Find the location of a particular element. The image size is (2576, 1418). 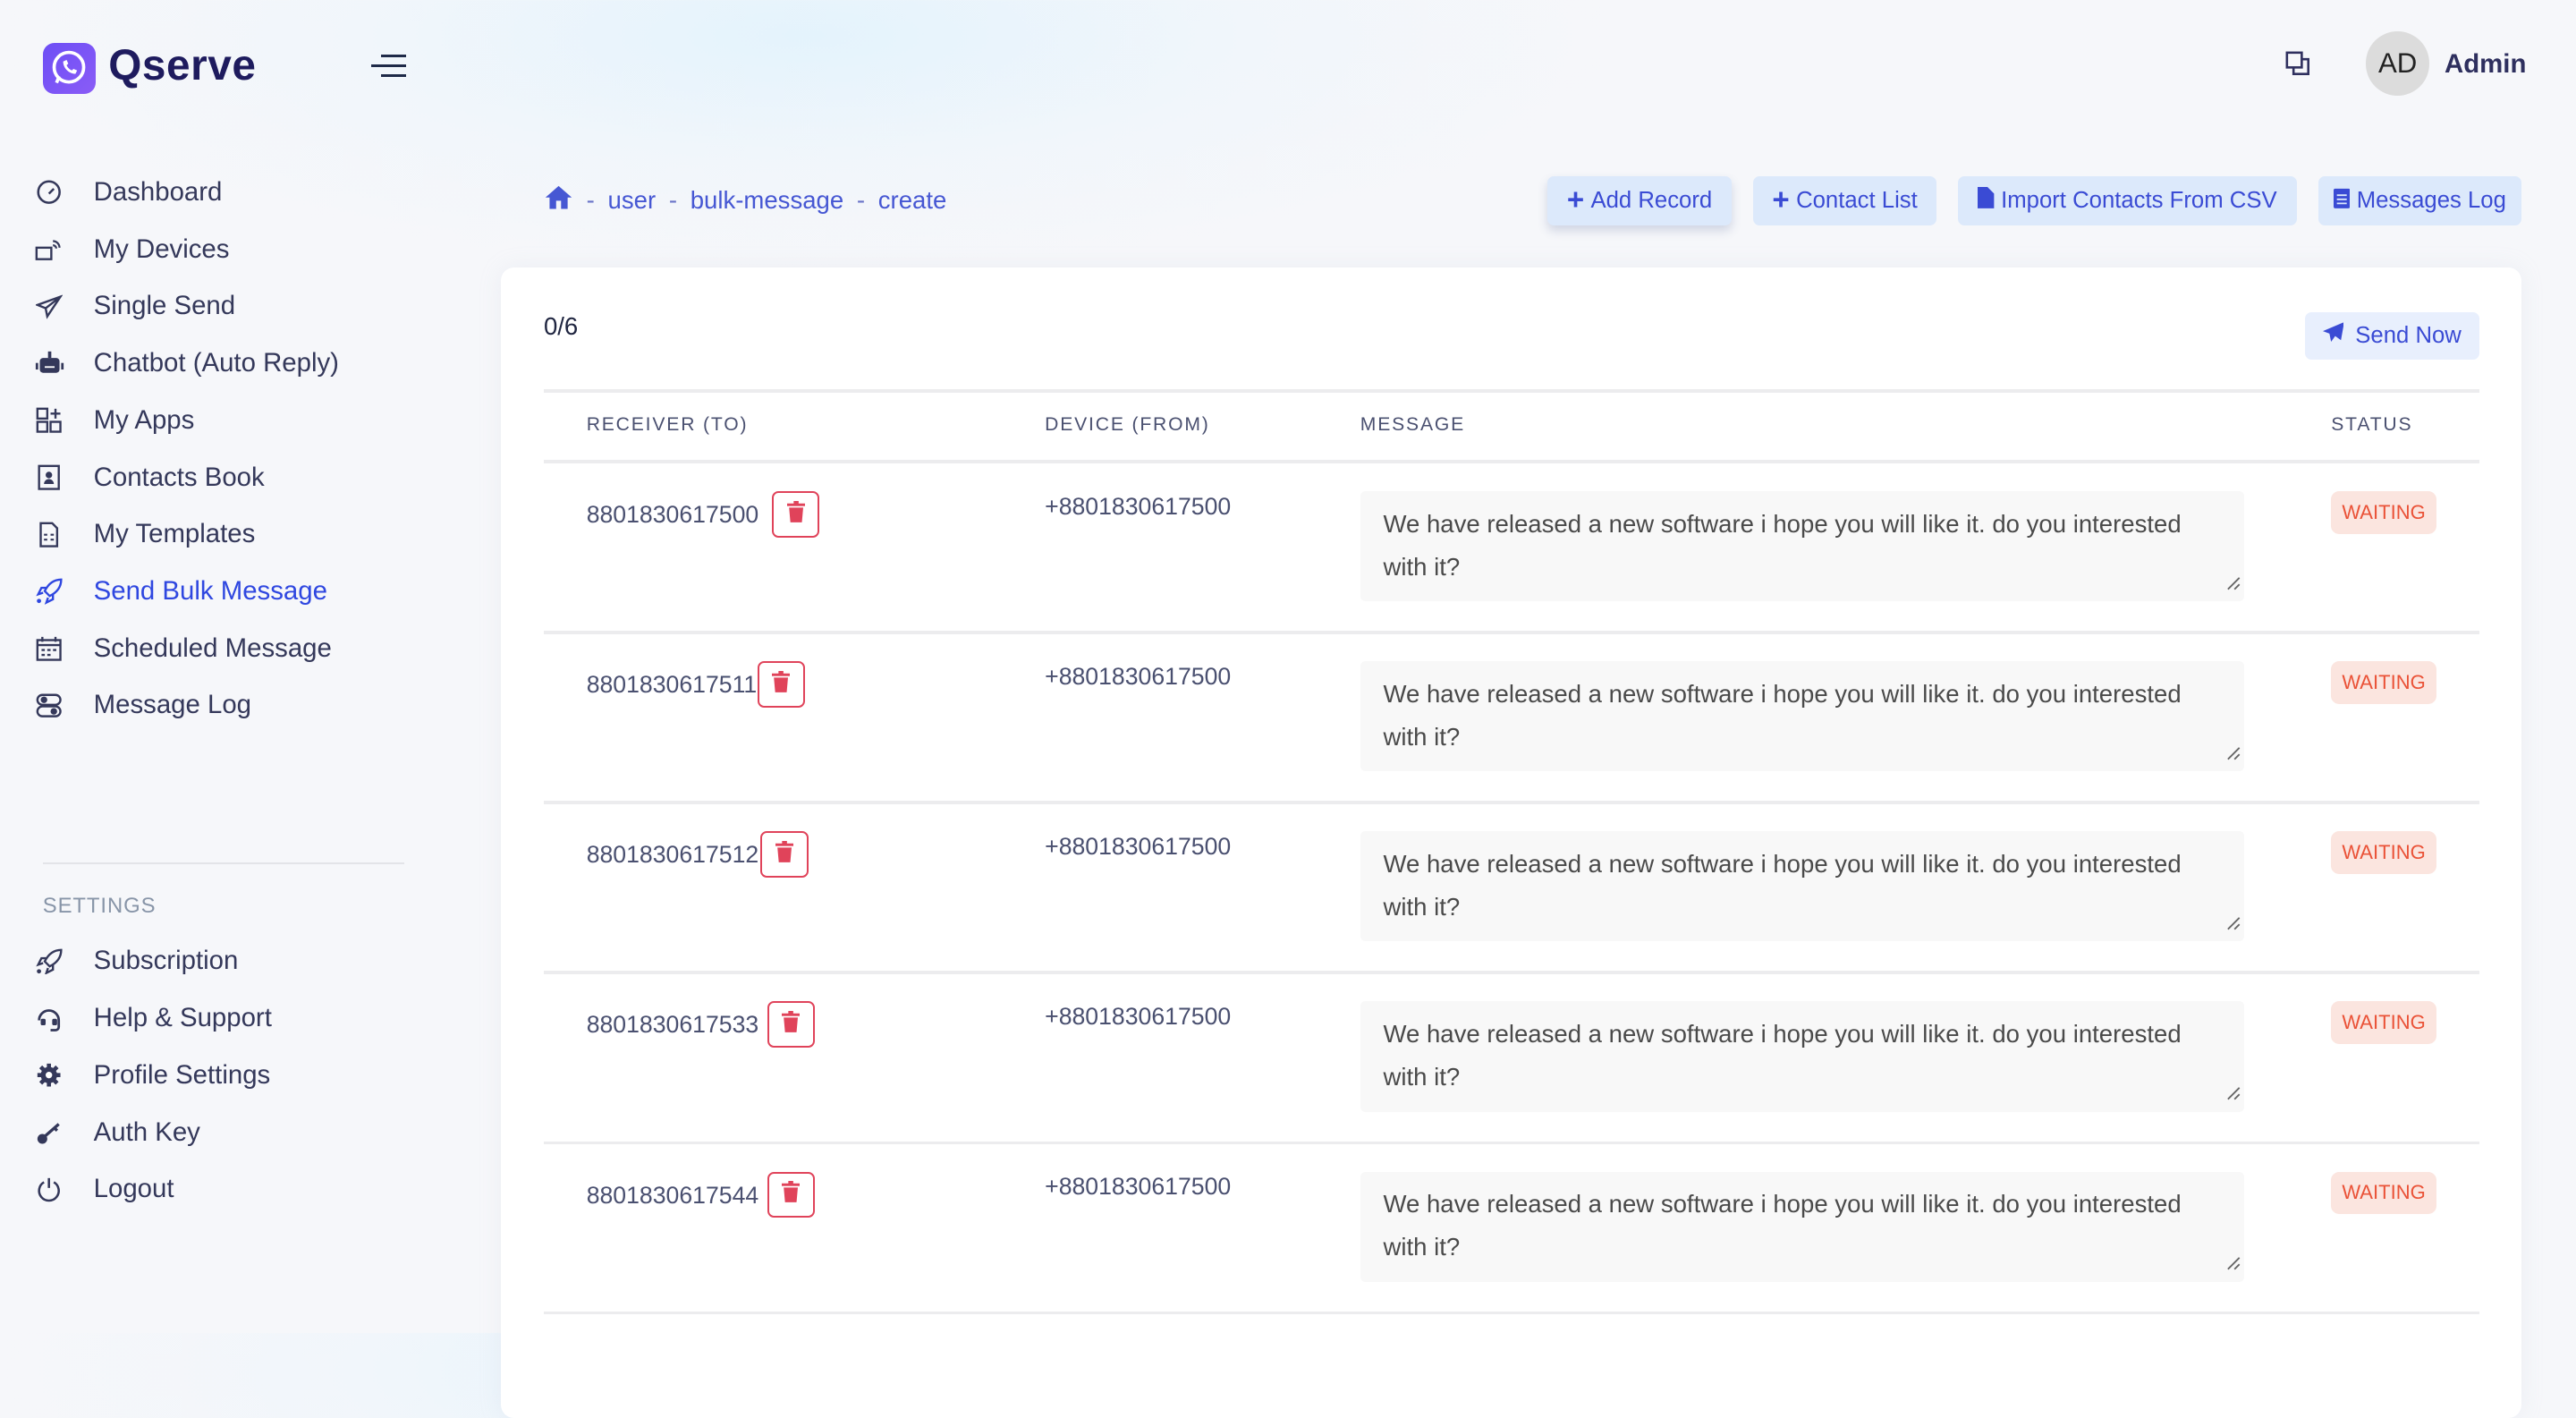

logo-icon is located at coordinates (69, 68).